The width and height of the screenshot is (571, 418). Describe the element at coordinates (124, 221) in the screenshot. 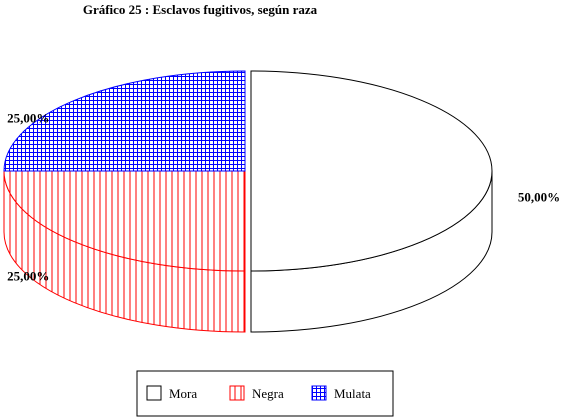

I see `pie-top-negra` at that location.